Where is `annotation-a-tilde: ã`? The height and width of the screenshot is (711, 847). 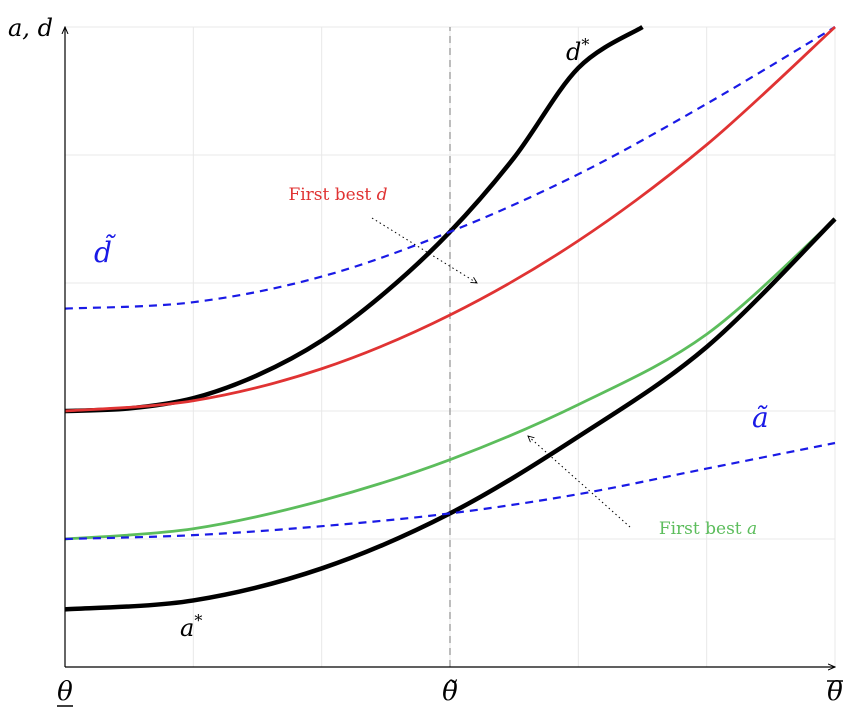 annotation-a-tilde: ã is located at coordinates (760, 417).